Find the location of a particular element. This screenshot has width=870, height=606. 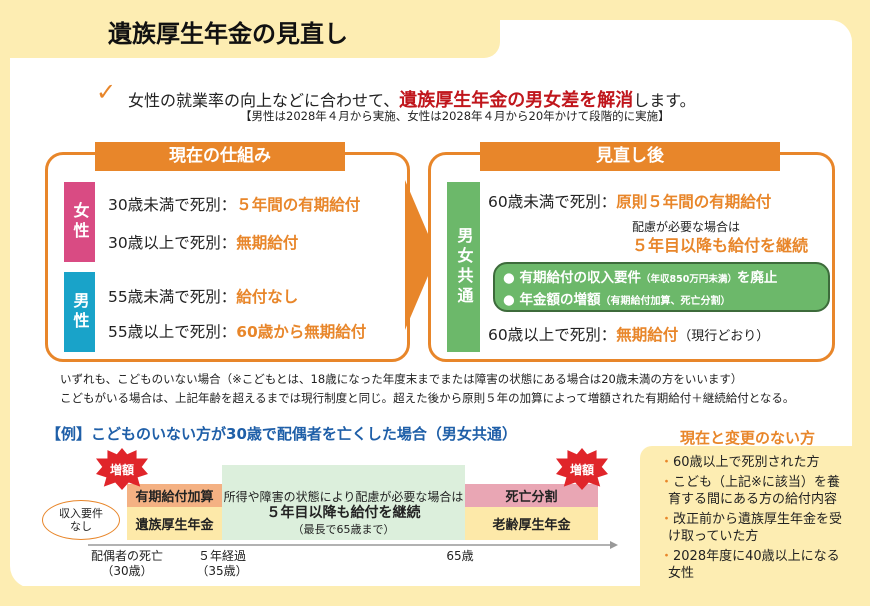

bullet-main: ● 年金額の増額 is located at coordinates (552, 300).